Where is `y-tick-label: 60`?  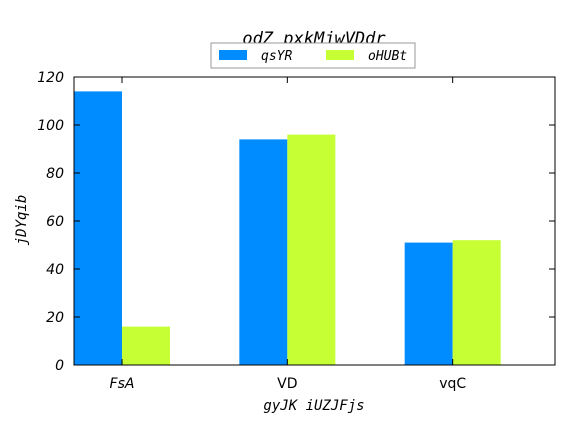 y-tick-label: 60 is located at coordinates (55, 222).